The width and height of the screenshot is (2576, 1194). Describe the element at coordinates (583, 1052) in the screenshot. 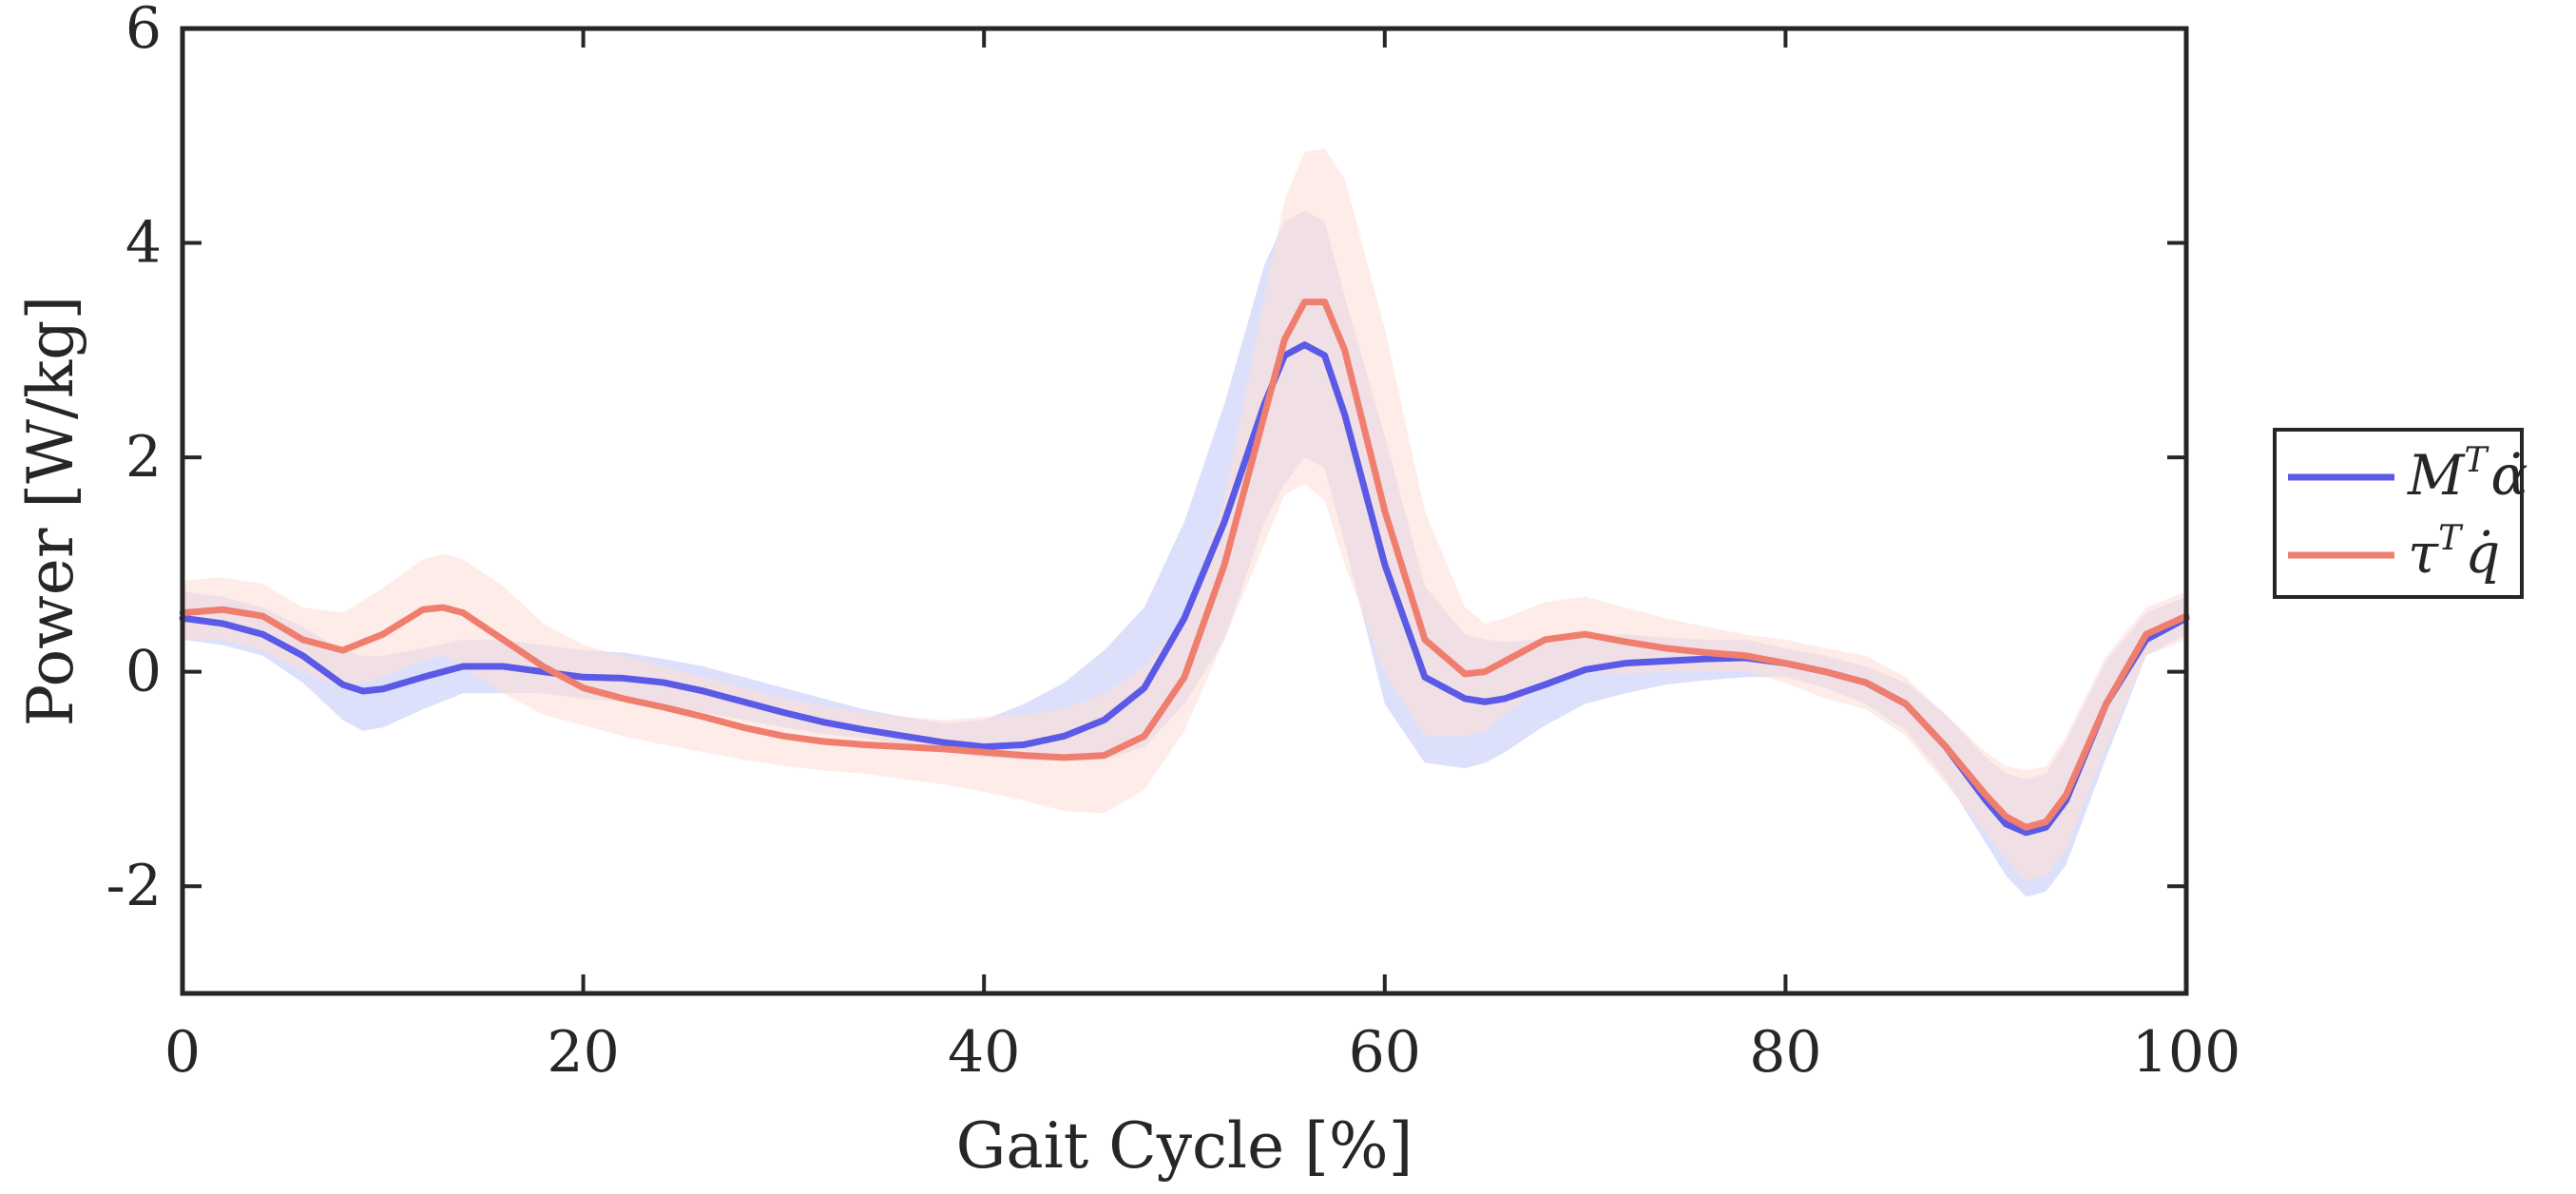

I see `x-tick-label: 20` at that location.